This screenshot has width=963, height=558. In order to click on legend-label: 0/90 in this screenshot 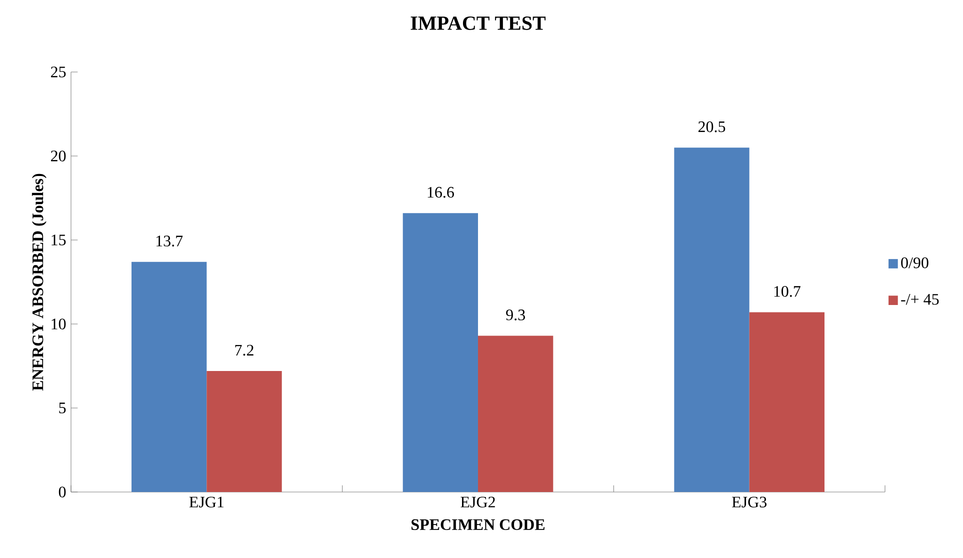, I will do `click(914, 262)`.